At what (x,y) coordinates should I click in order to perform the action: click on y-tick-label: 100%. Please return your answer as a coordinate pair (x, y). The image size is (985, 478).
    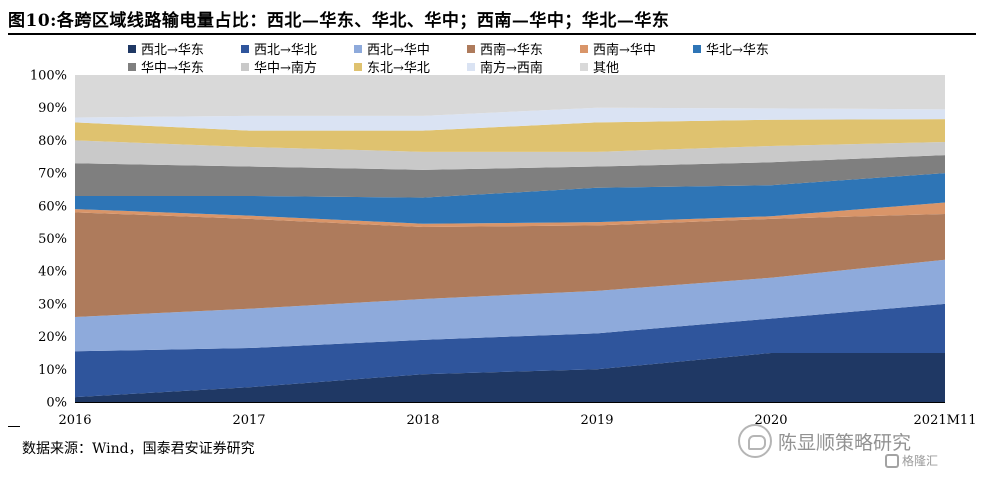
    Looking at the image, I should click on (48, 76).